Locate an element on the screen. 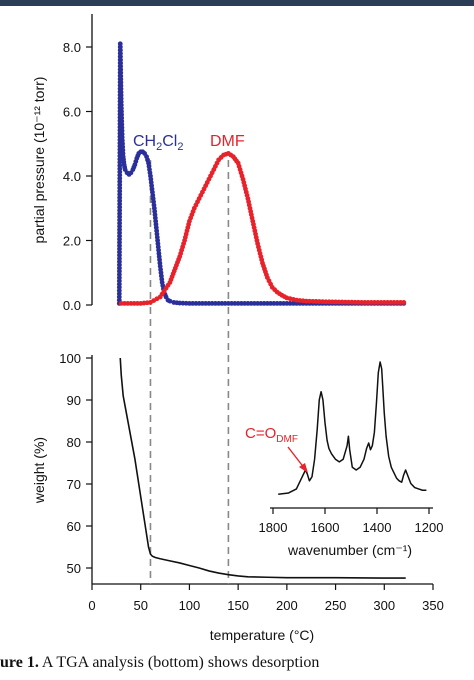 The image size is (474, 680). top-y-tick-label: 8.0 is located at coordinates (72, 47).